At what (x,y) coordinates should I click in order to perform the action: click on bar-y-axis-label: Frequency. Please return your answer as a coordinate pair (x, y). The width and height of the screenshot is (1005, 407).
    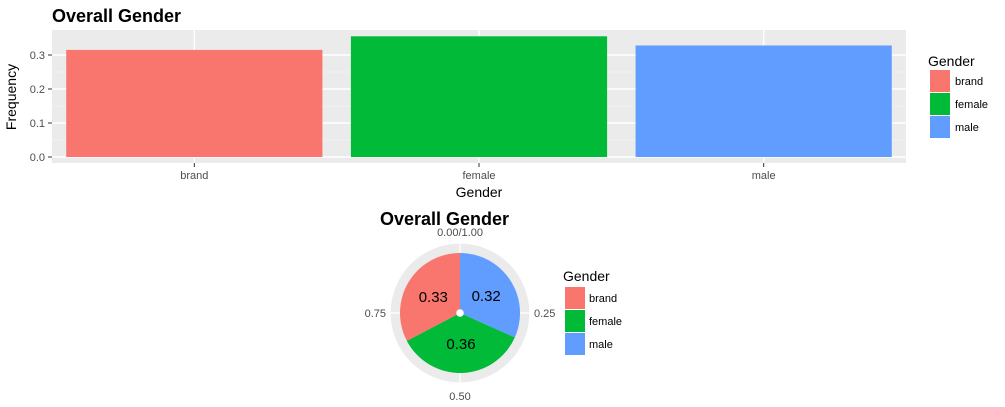
    Looking at the image, I should click on (11, 97).